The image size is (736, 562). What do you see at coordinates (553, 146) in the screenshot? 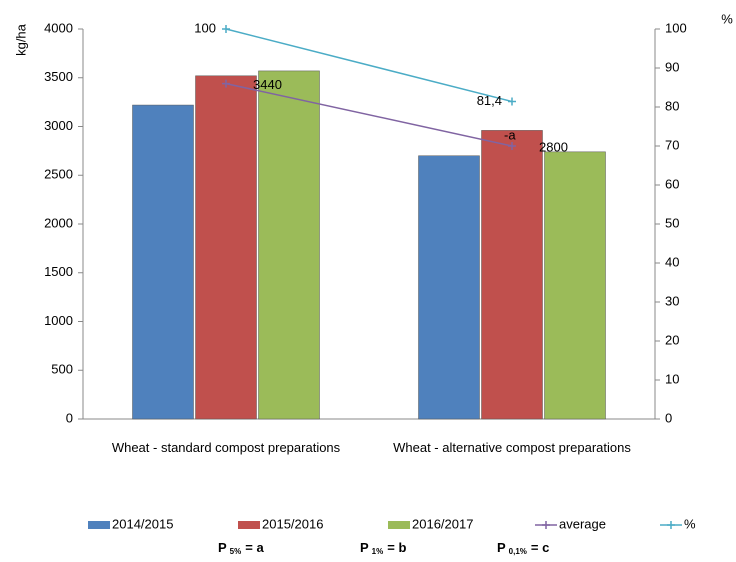
I see `data-label: 2800` at bounding box center [553, 146].